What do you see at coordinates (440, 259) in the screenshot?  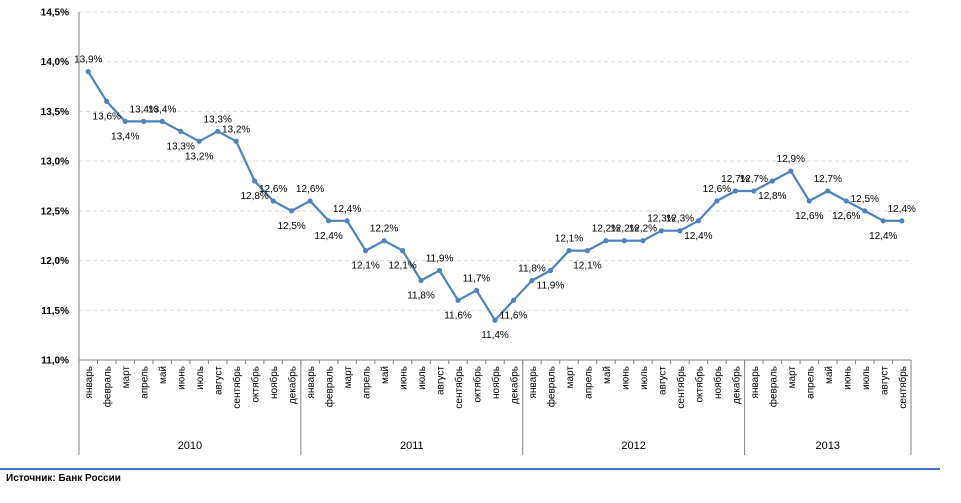 I see `data-label: 11,9%` at bounding box center [440, 259].